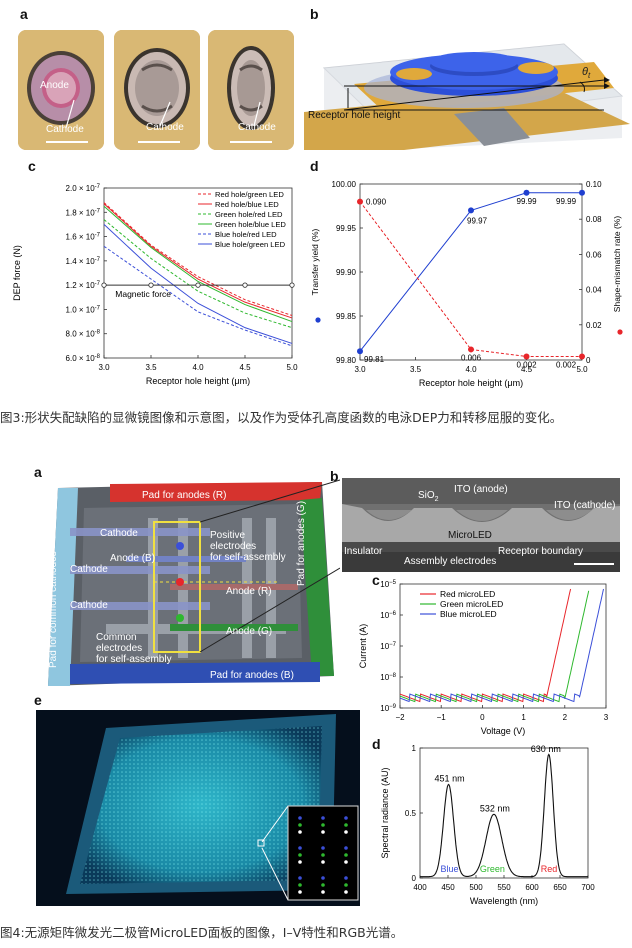 This screenshot has height=948, width=632. What do you see at coordinates (566, 364) in the screenshot?
I see `fig3d-data-label-1-3: 0.002` at bounding box center [566, 364].